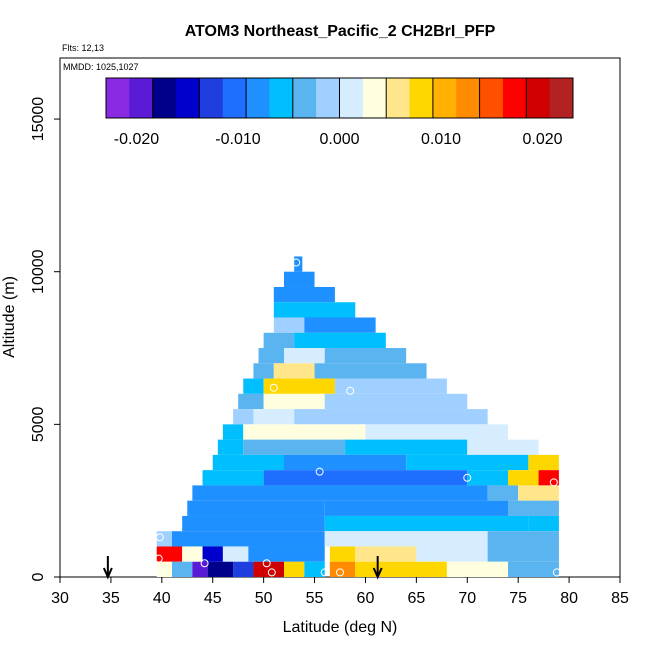 This screenshot has height=650, width=650. Describe the element at coordinates (416, 598) in the screenshot. I see `x-tick-label-7: 65` at that location.